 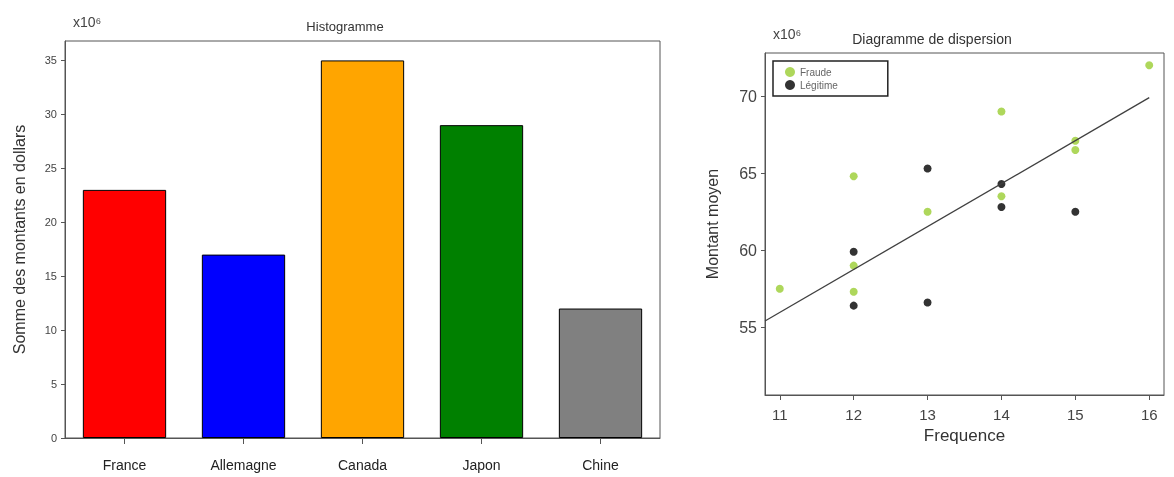 I want to click on y-tick-label: 0, so click(x=53, y=438).